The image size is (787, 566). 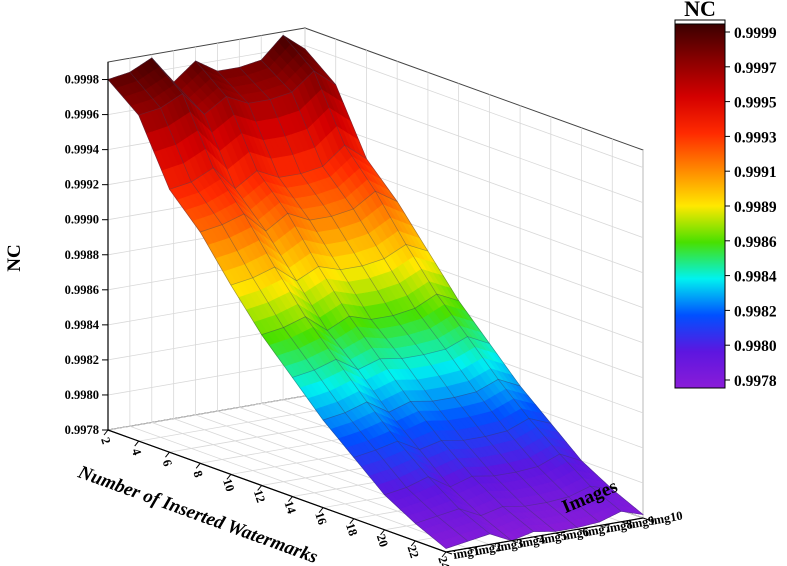 I want to click on colorbar-title: NC, so click(x=700, y=10).